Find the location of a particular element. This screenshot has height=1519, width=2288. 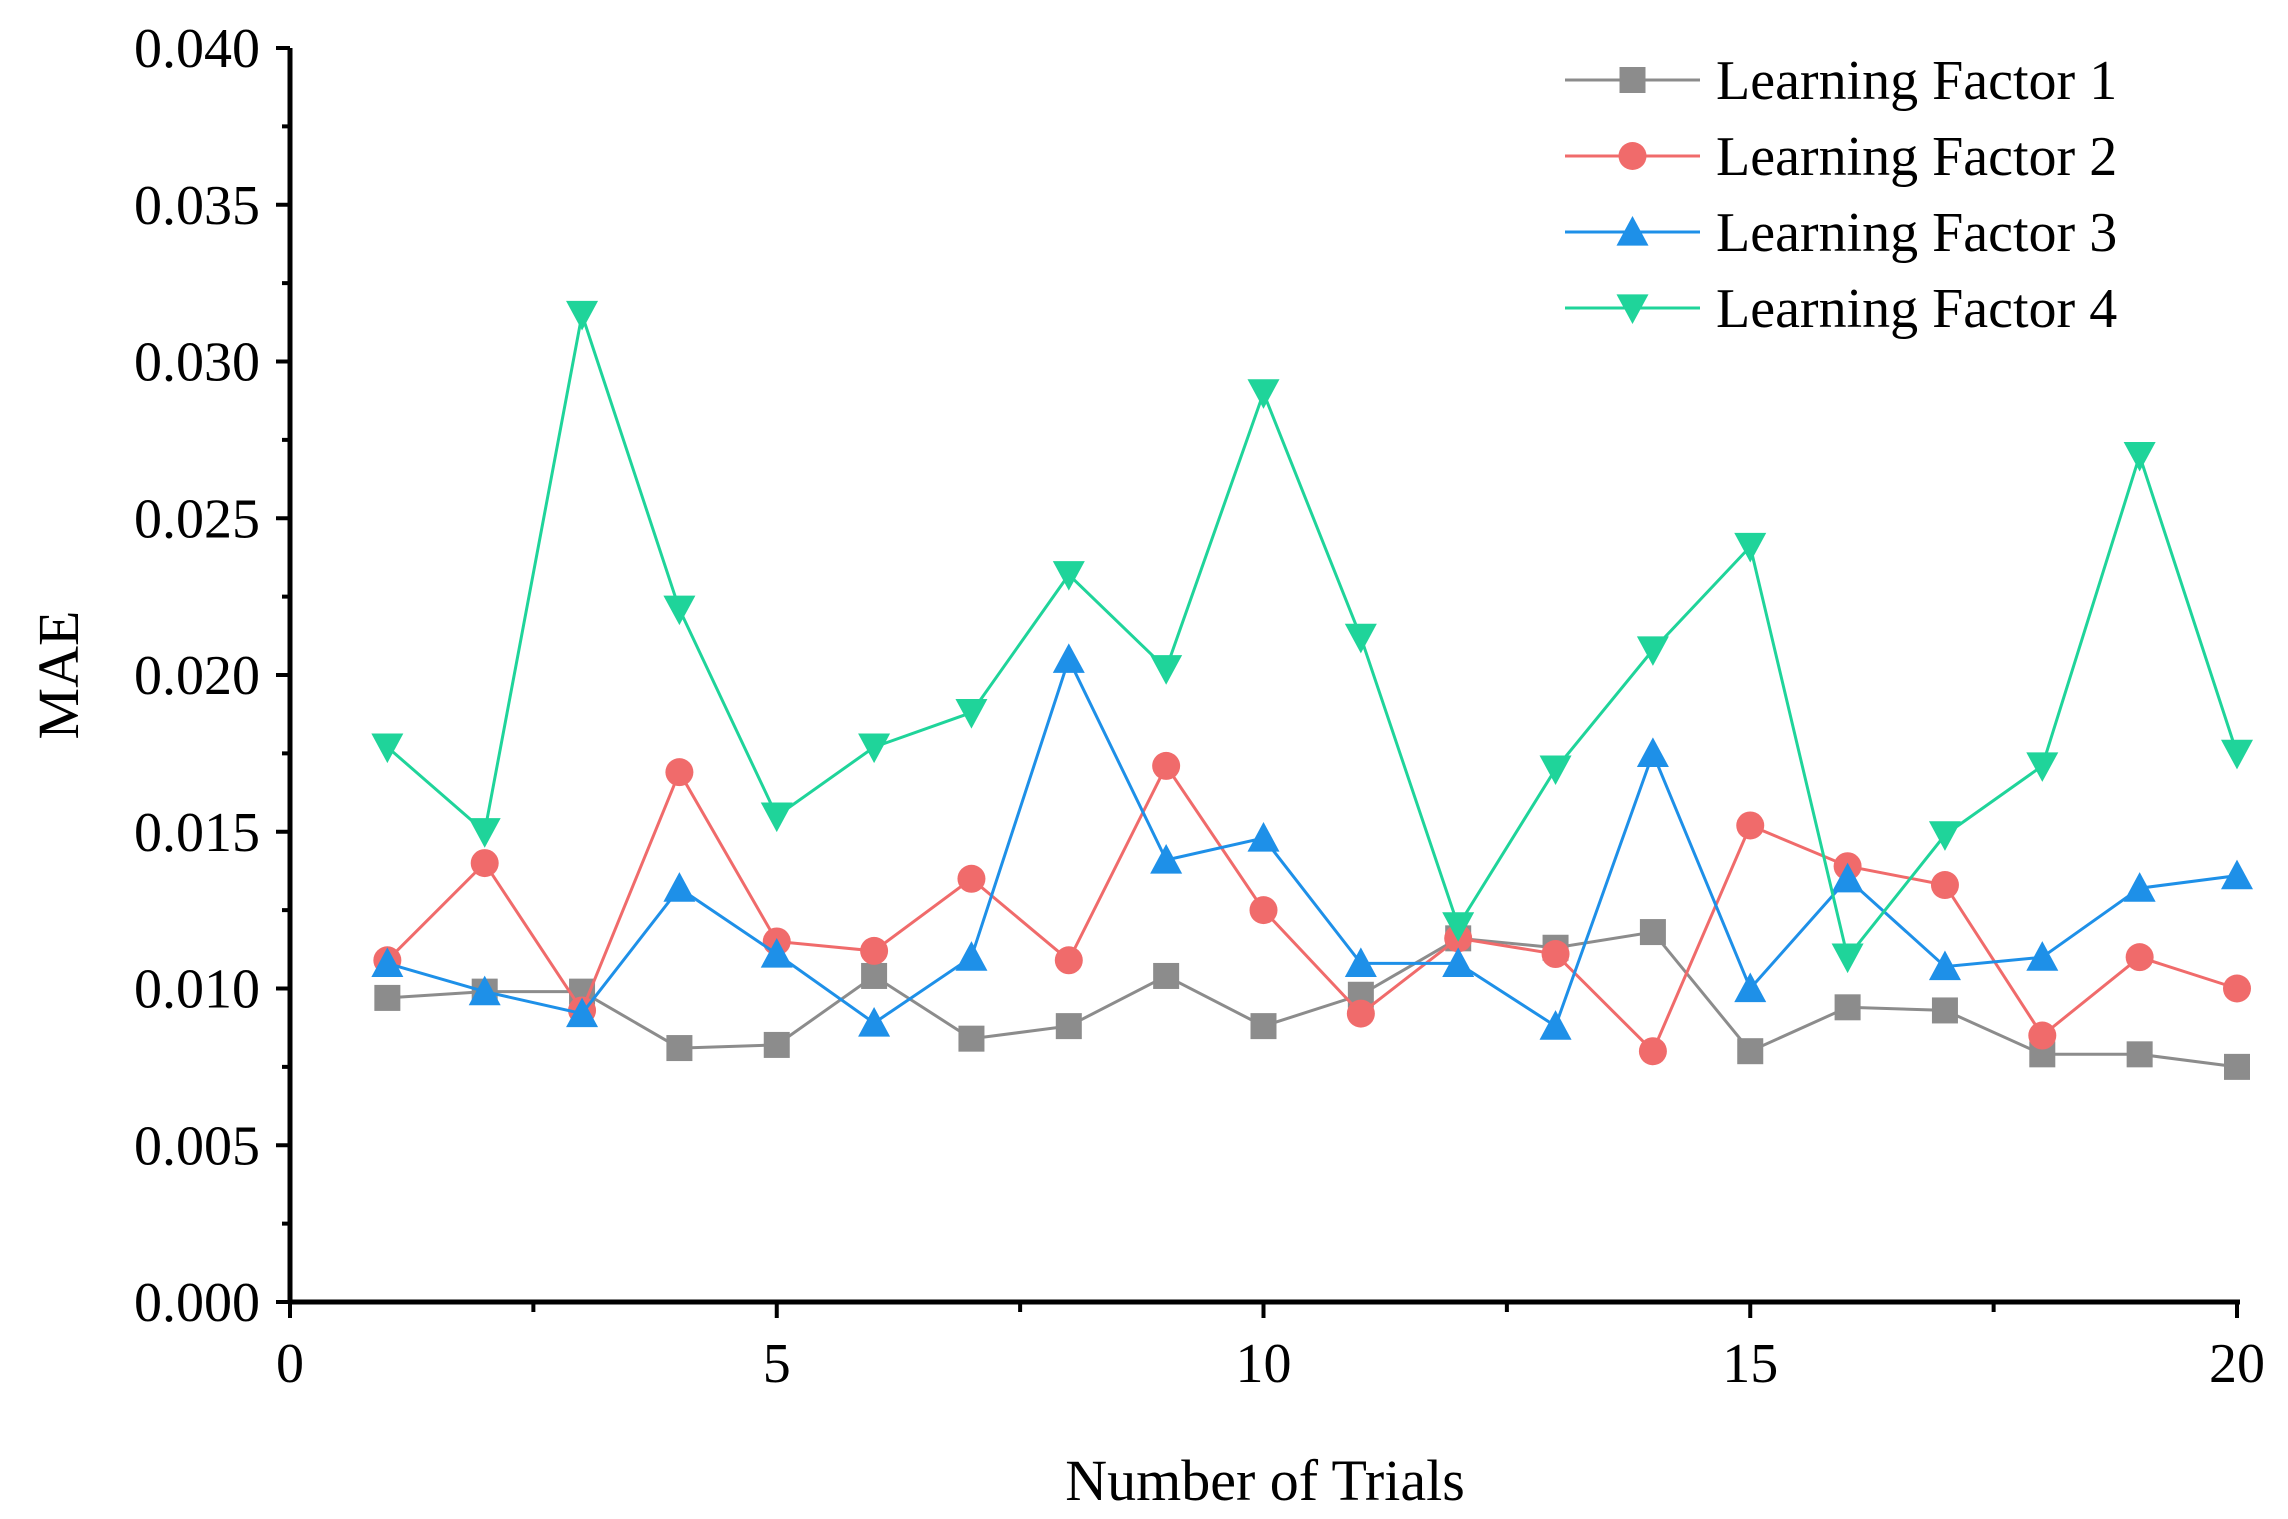

legend-label: Learning Factor 3 is located at coordinates (1916, 233).